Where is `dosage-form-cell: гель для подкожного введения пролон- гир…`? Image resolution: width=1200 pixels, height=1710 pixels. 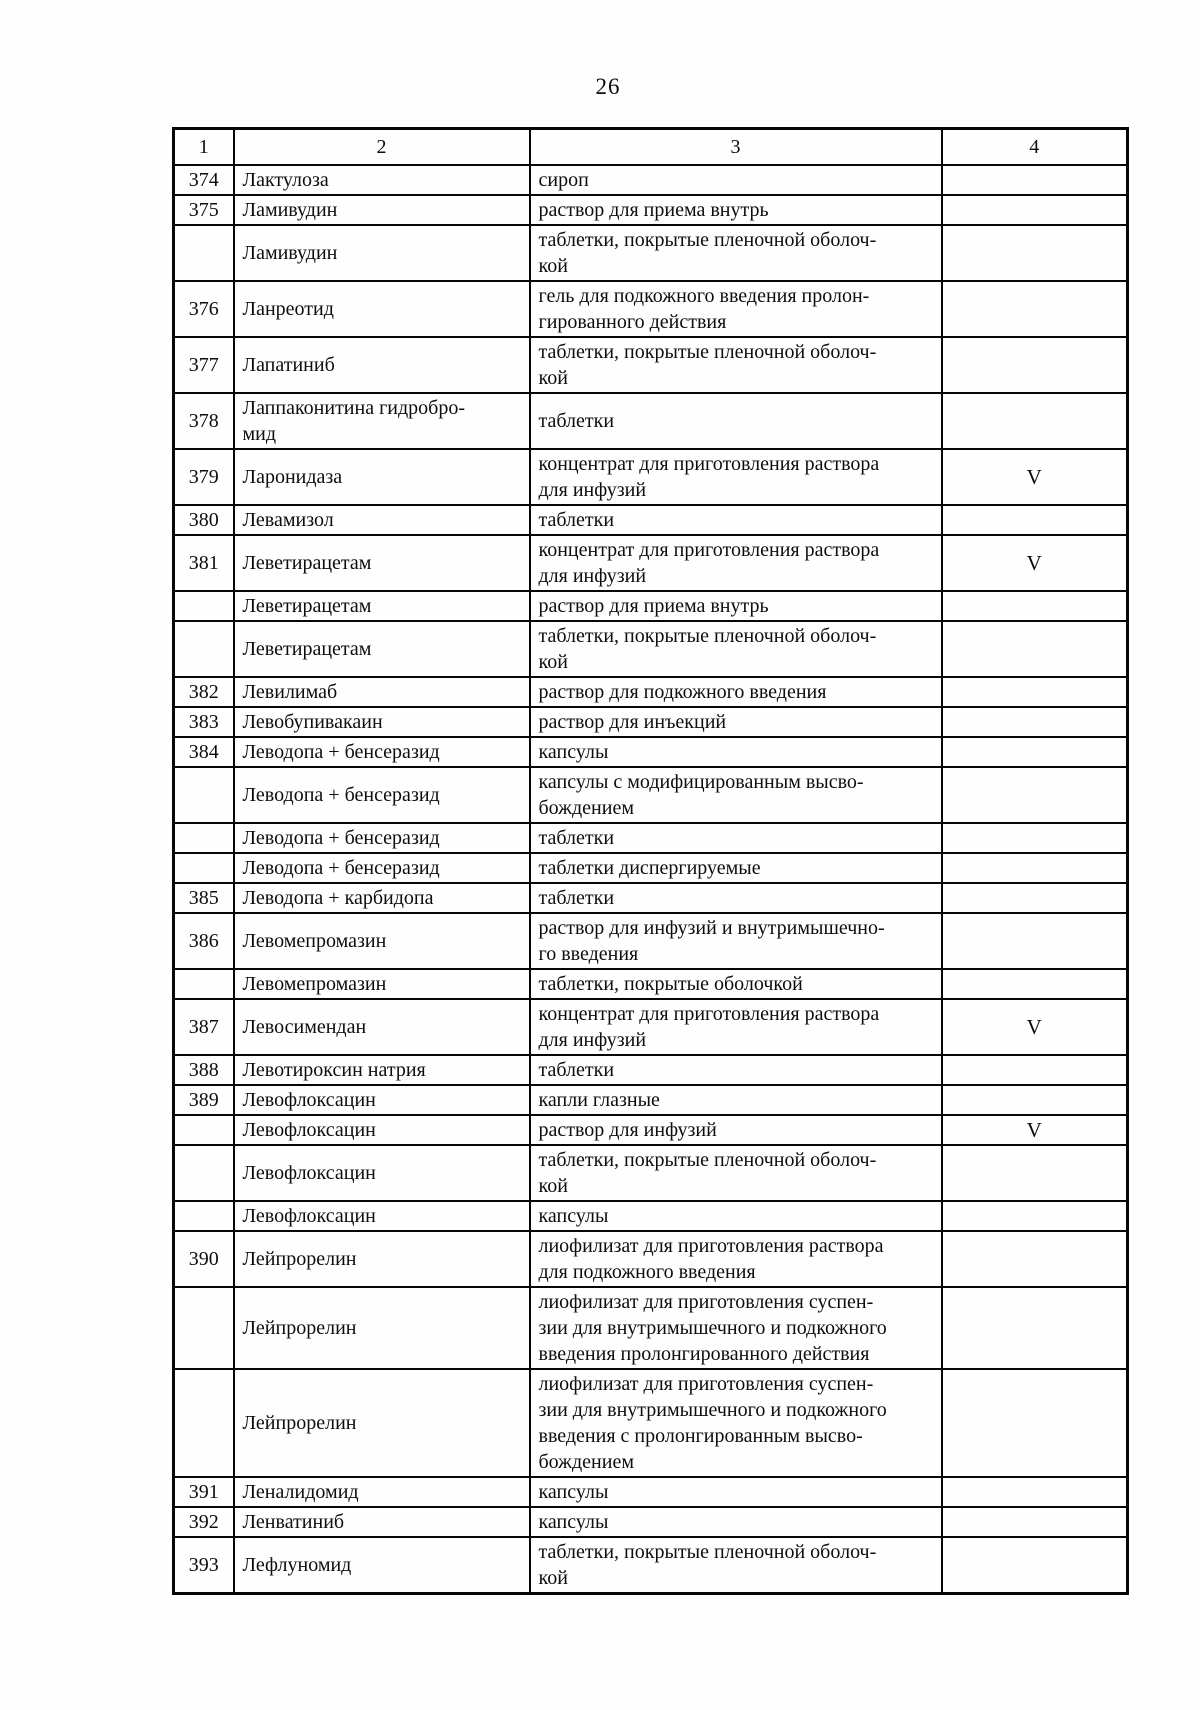 dosage-form-cell: гель для подкожного введения пролон- гир… is located at coordinates (735, 309).